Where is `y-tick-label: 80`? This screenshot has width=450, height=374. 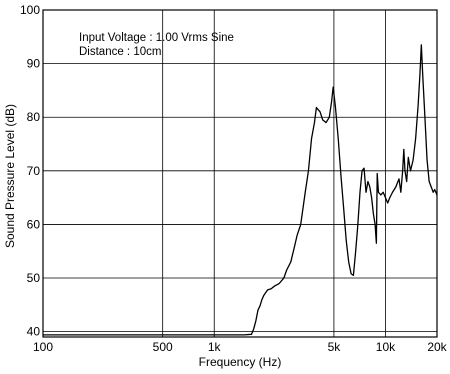
y-tick-label: 80 is located at coordinates (34, 117).